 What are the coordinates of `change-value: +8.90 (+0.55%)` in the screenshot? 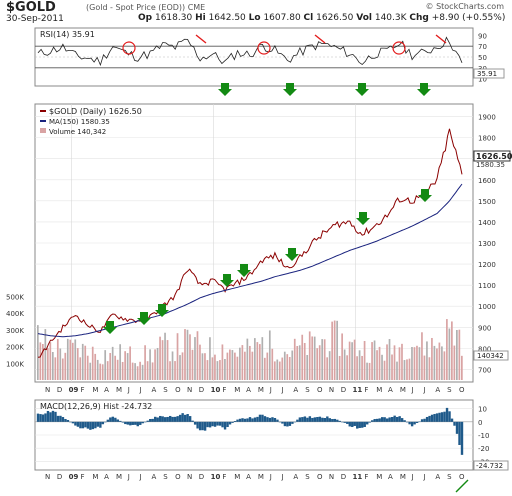 It's located at (468, 18).